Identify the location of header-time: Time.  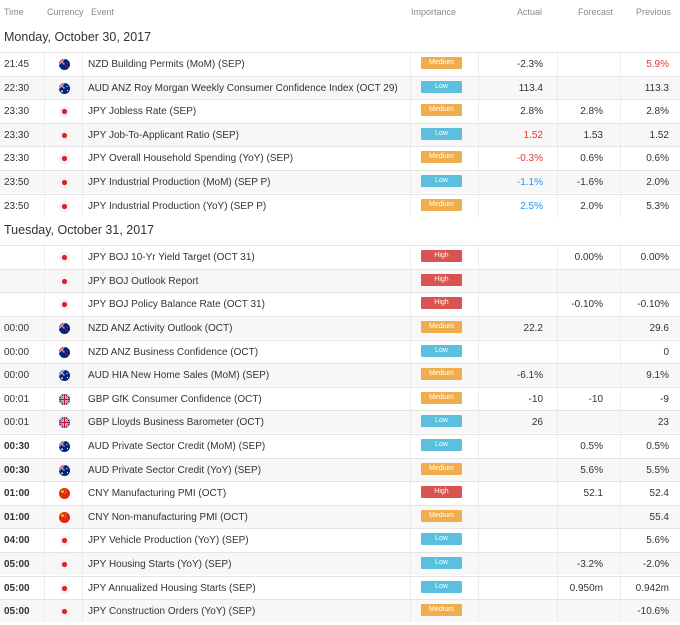
(14, 12).